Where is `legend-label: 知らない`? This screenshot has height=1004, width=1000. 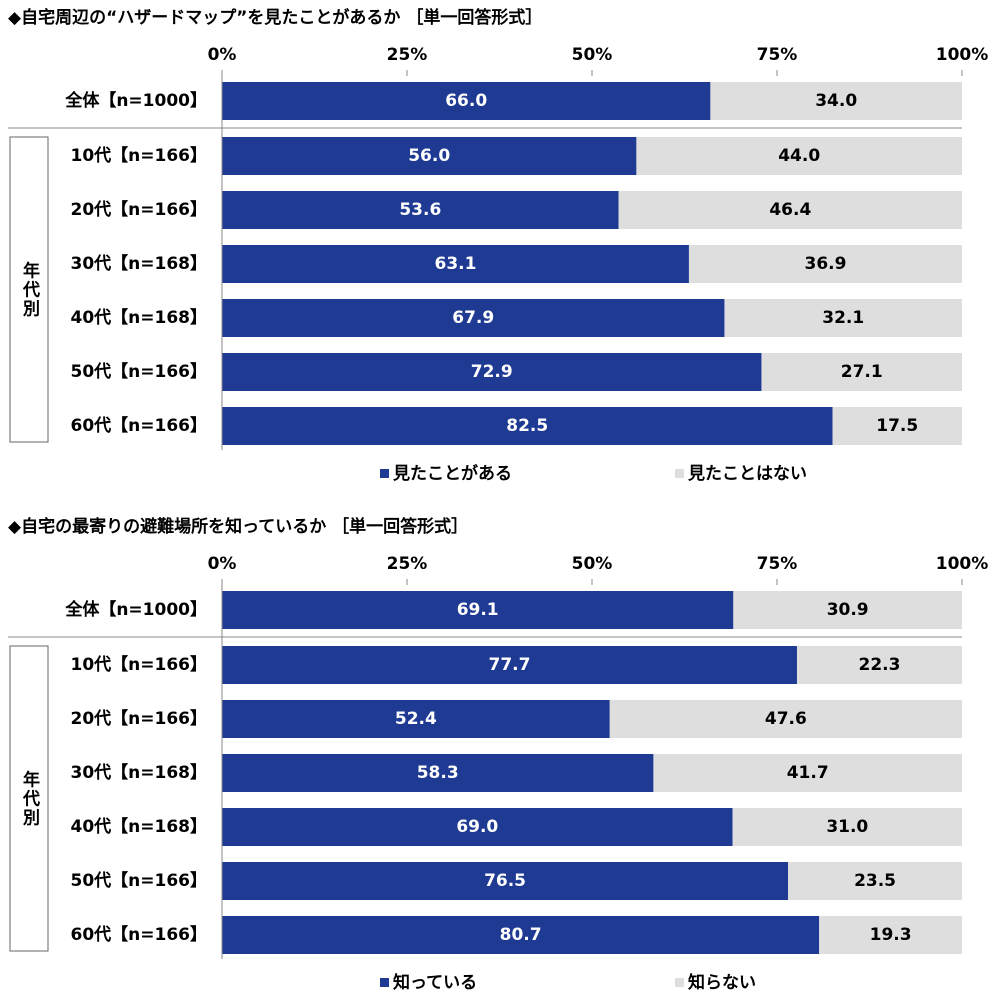 legend-label: 知らない is located at coordinates (721, 982).